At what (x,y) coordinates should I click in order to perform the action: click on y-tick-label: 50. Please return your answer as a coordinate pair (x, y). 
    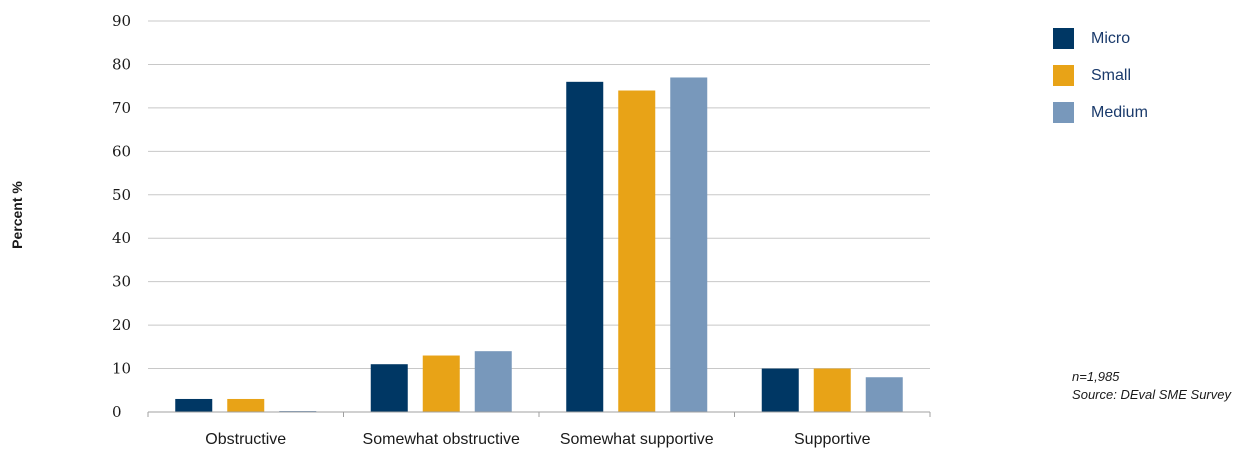
    Looking at the image, I should click on (121, 195).